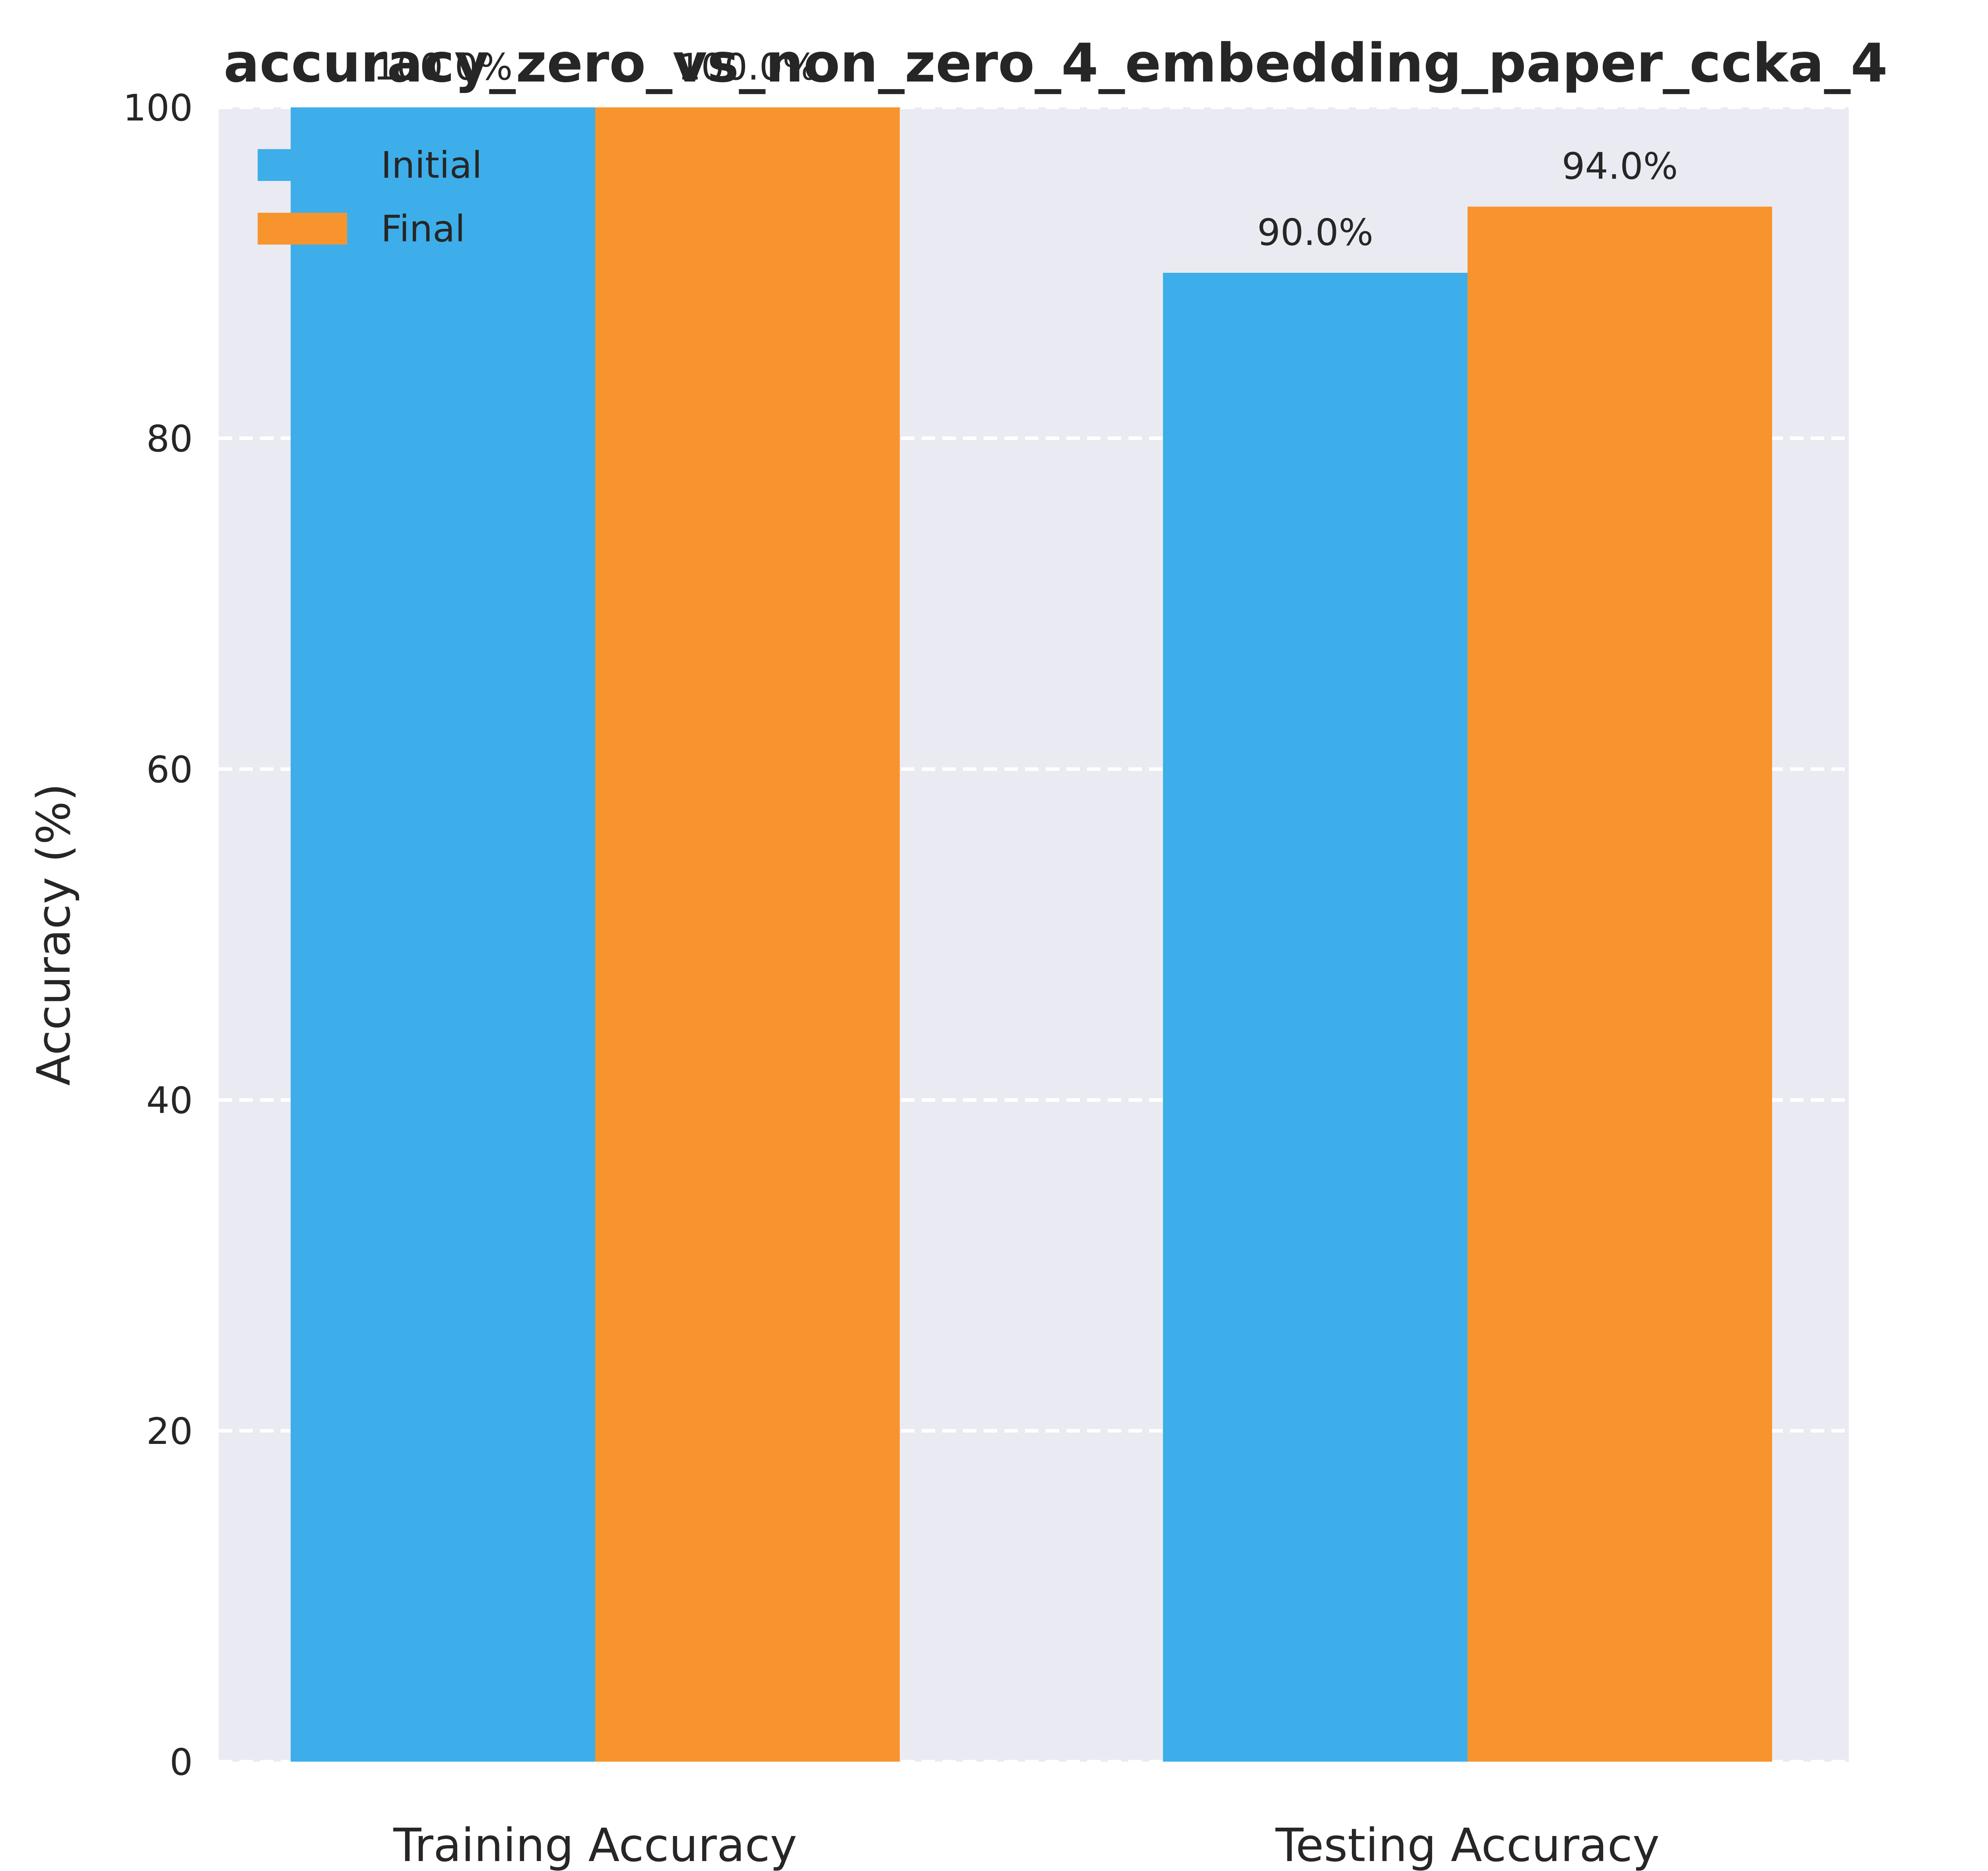 The height and width of the screenshot is (1871, 1988). Describe the element at coordinates (595, 1845) in the screenshot. I see `x-tick-label: Training Accuracy` at that location.